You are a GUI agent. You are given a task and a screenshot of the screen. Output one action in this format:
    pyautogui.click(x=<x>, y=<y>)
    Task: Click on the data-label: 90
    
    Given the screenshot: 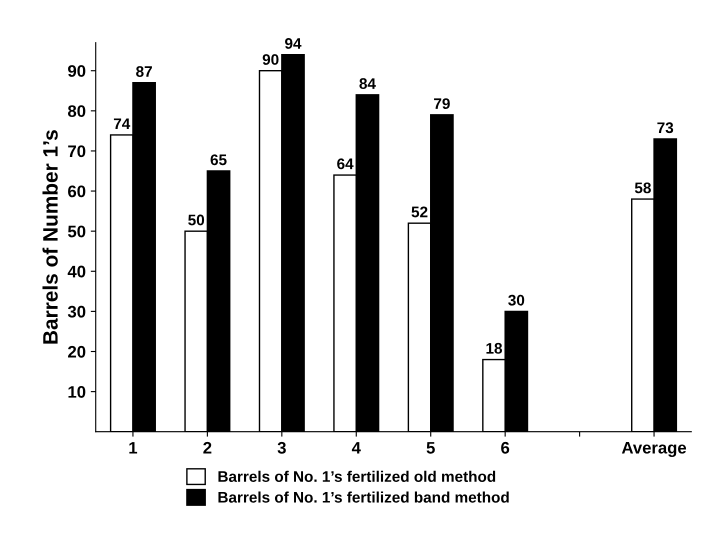 What is the action you would take?
    pyautogui.click(x=270, y=59)
    